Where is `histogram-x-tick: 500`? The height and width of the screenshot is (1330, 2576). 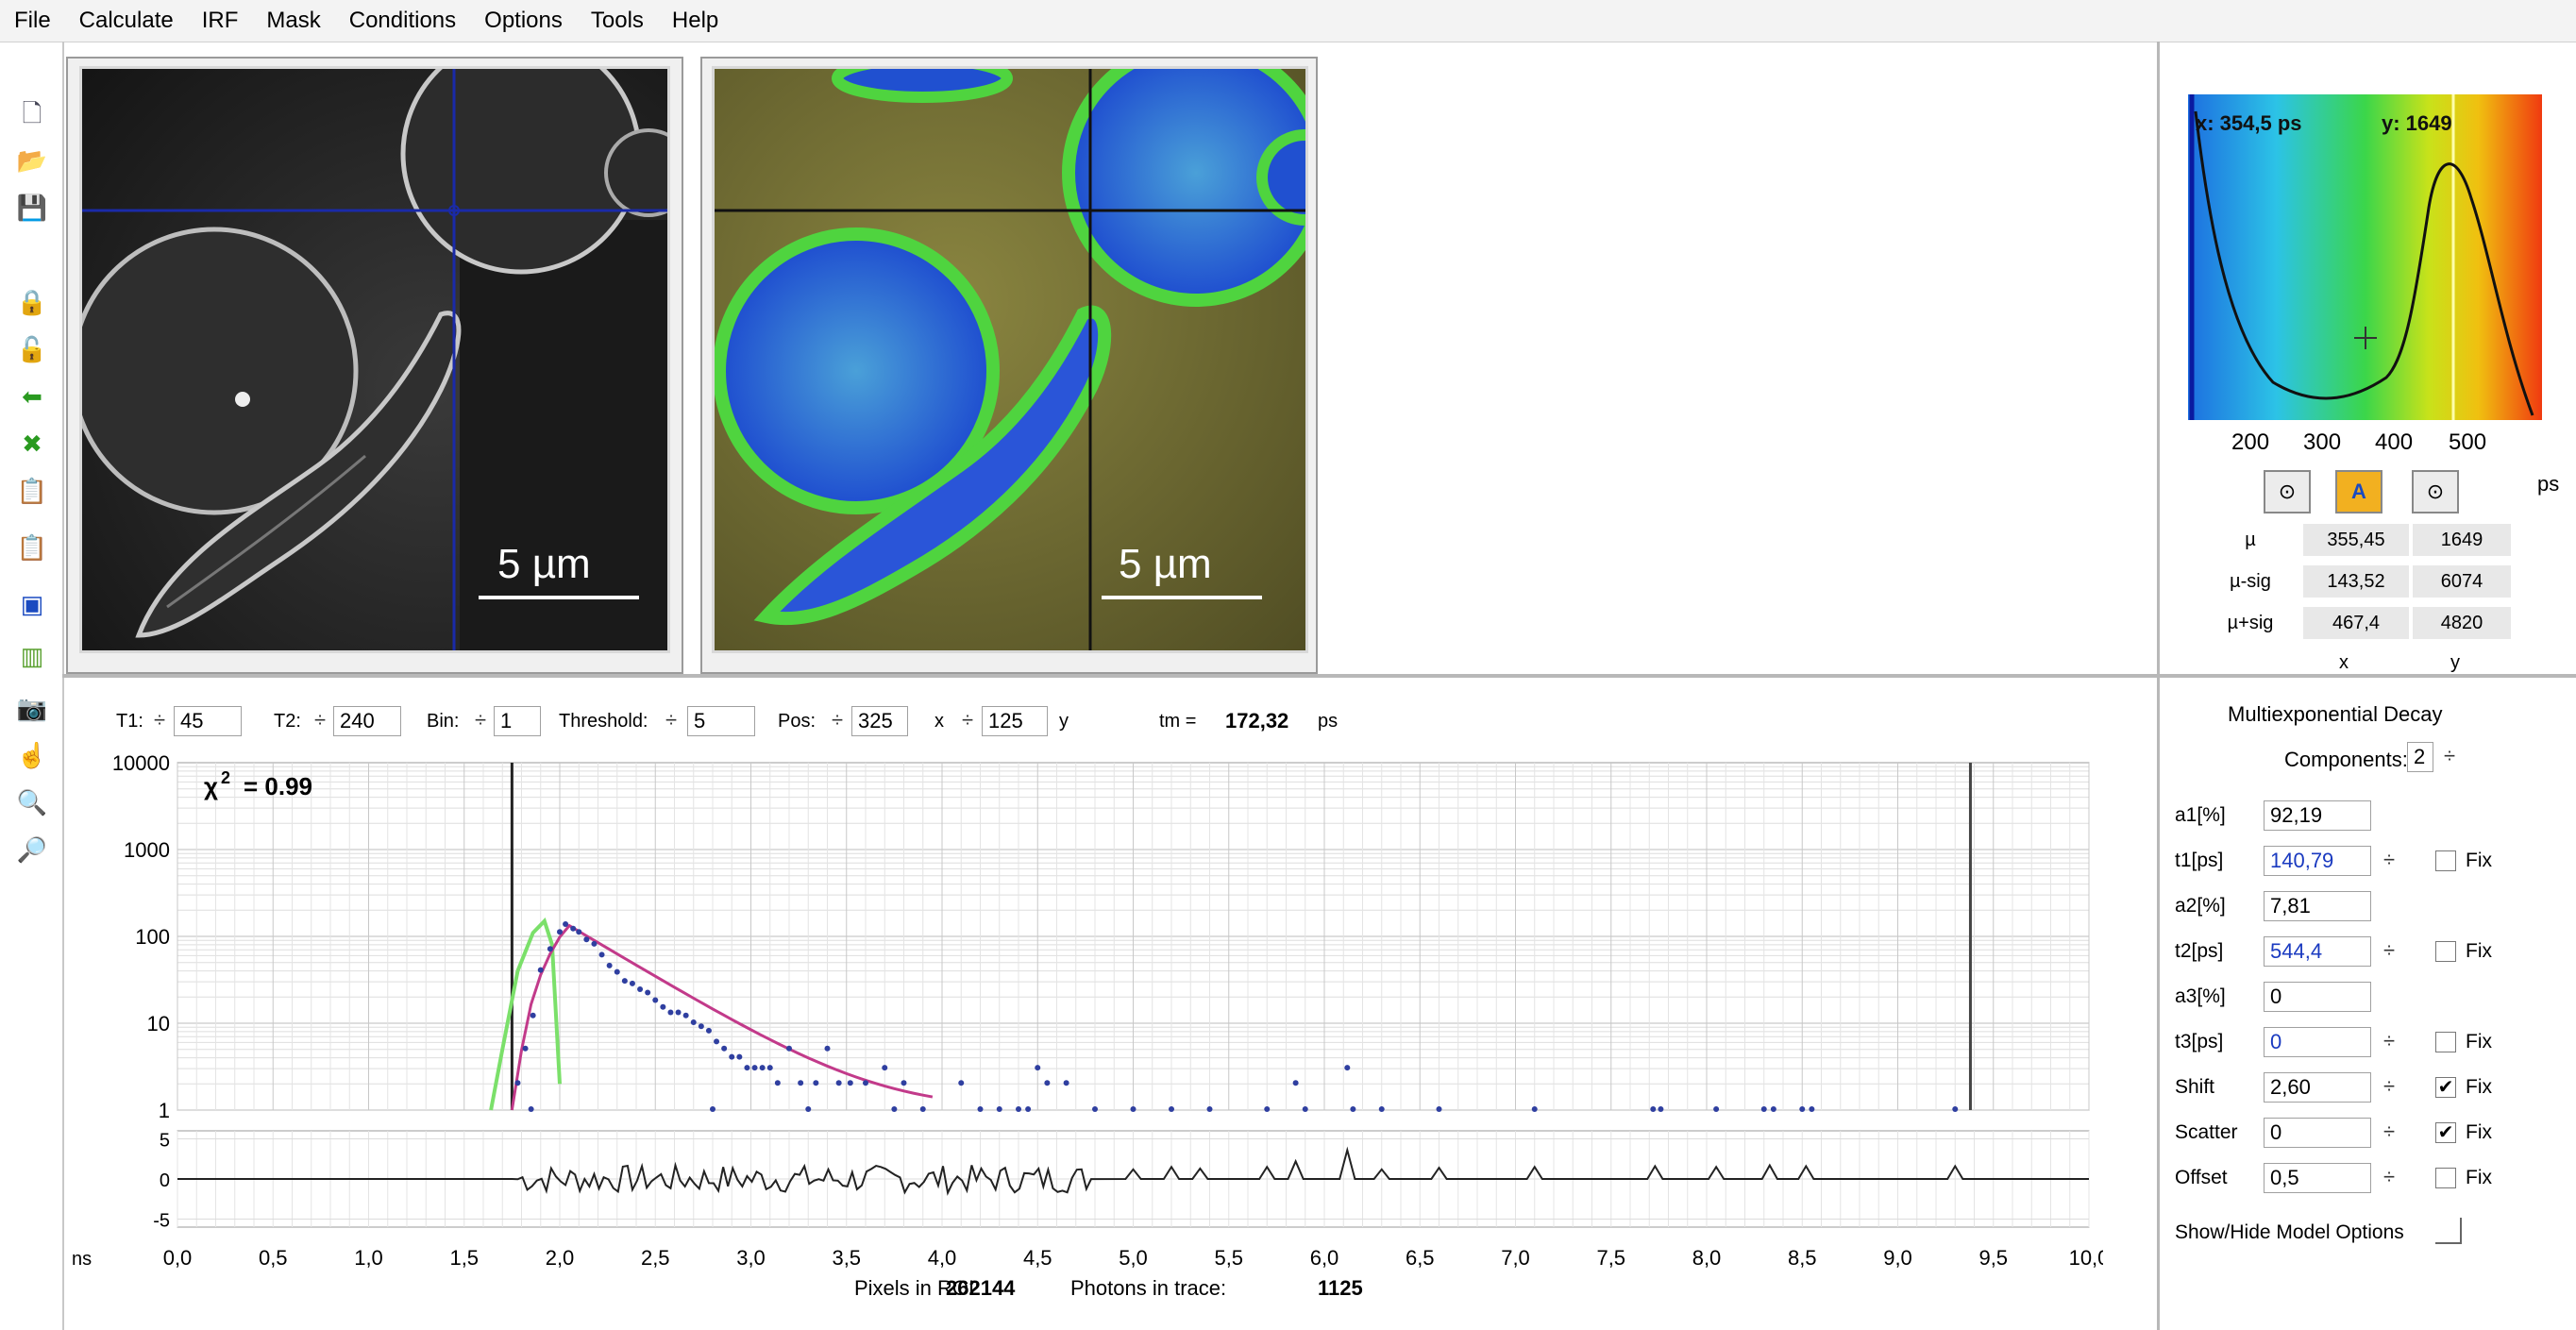 histogram-x-tick: 500 is located at coordinates (2468, 442).